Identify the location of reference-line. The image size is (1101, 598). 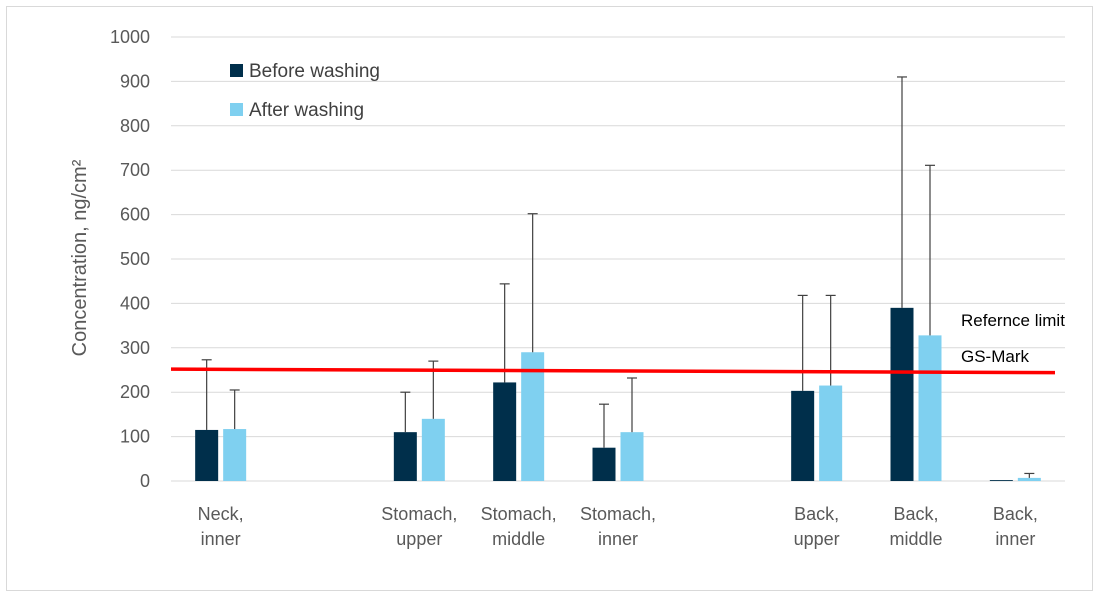
(613, 371).